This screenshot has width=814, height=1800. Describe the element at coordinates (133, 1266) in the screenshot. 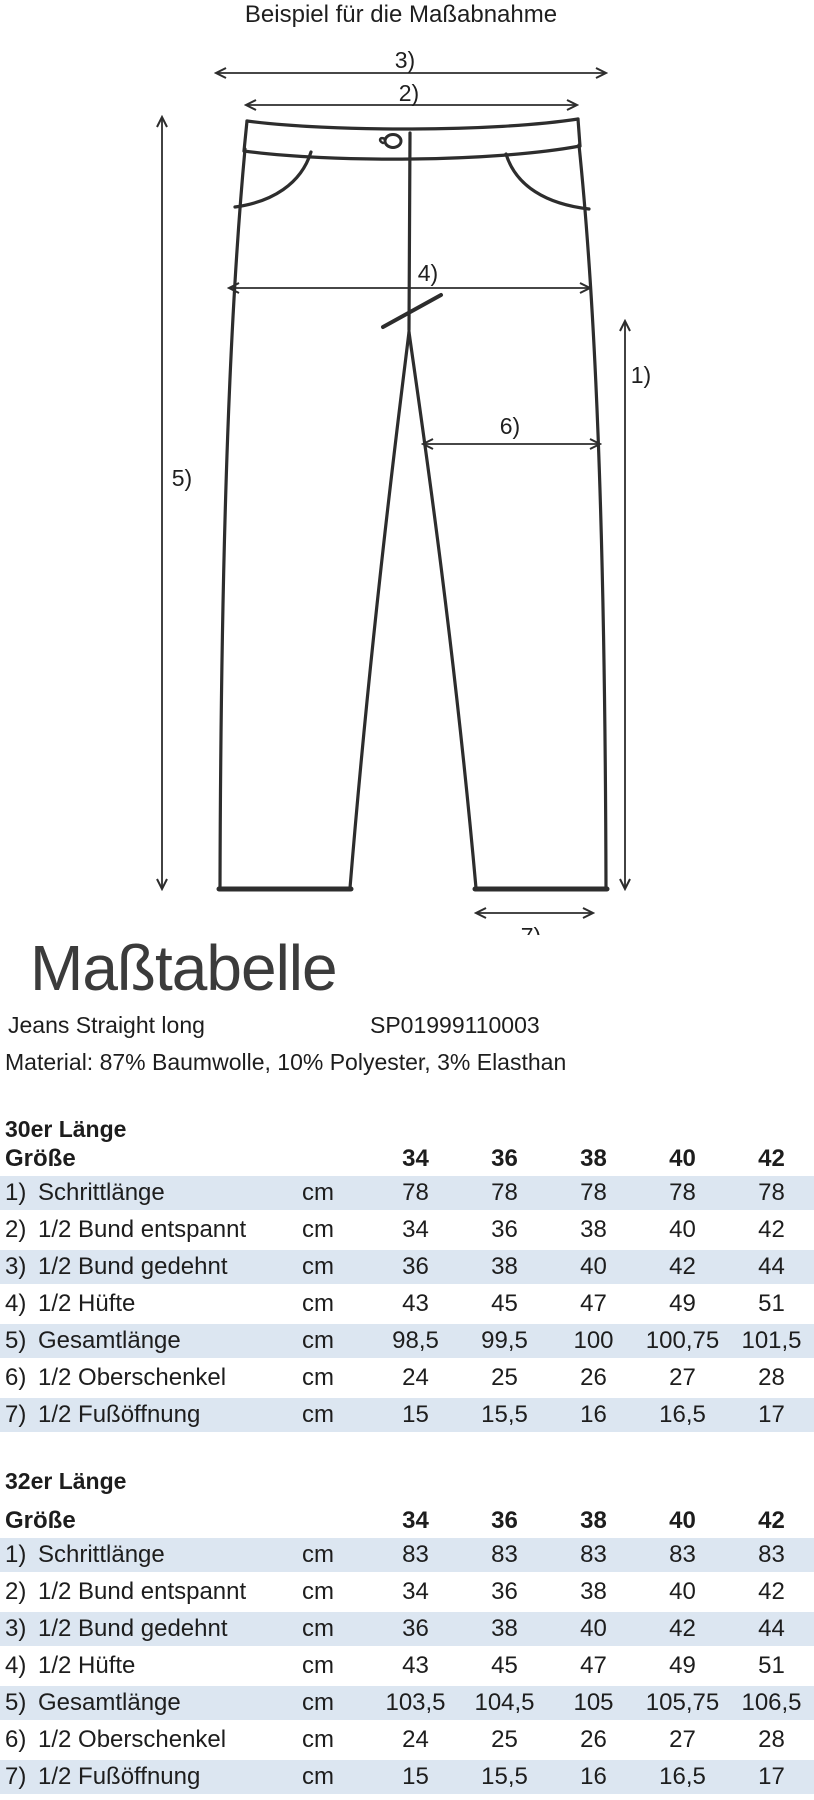

I see `row-label: 1/2 Bund gedehnt` at that location.